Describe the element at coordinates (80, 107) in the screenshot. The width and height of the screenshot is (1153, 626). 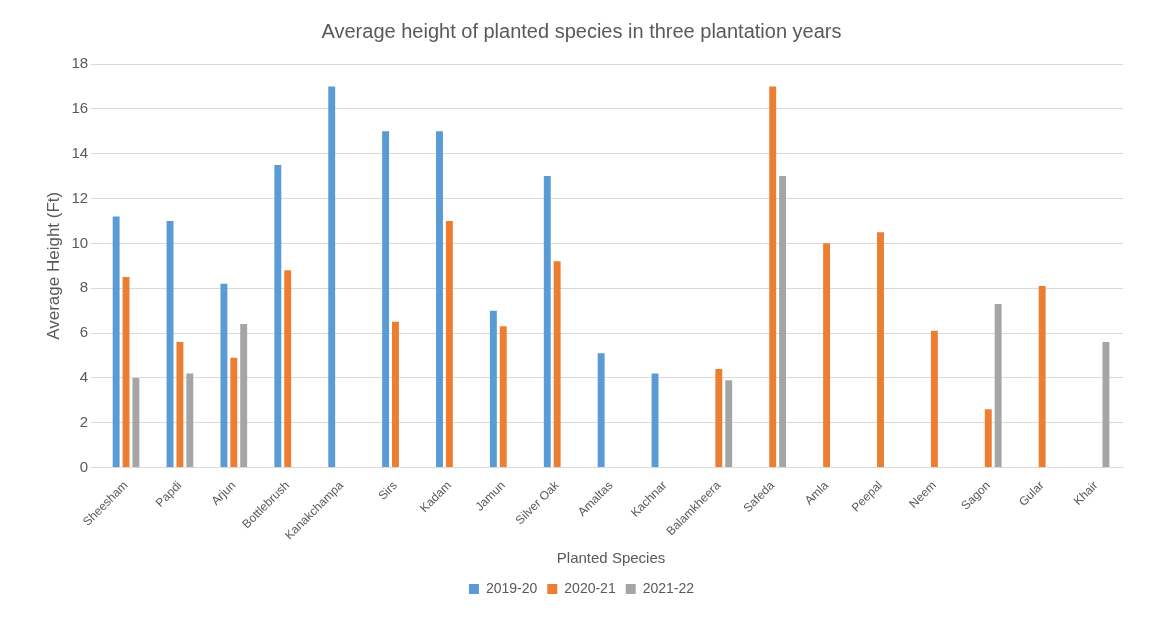
I see `y-tick-label: 16` at that location.